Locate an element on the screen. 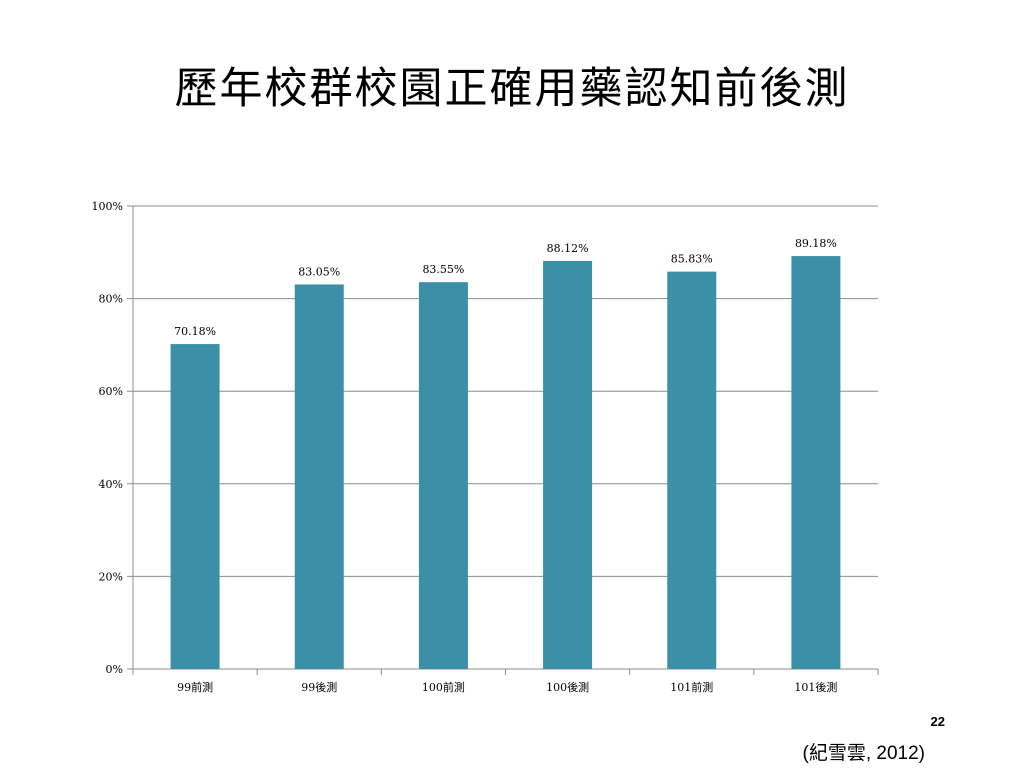 Image resolution: width=1024 pixels, height=772 pixels. y-tick-label: 100% is located at coordinates (107, 206).